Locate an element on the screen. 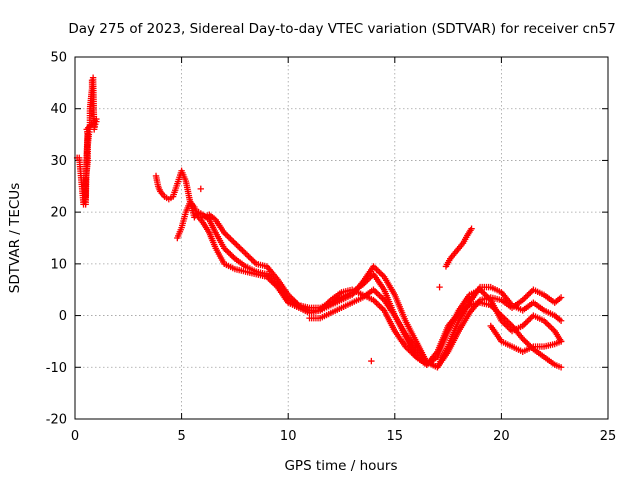 This screenshot has height=480, width=640. y-tick-label: 10 is located at coordinates (58, 264).